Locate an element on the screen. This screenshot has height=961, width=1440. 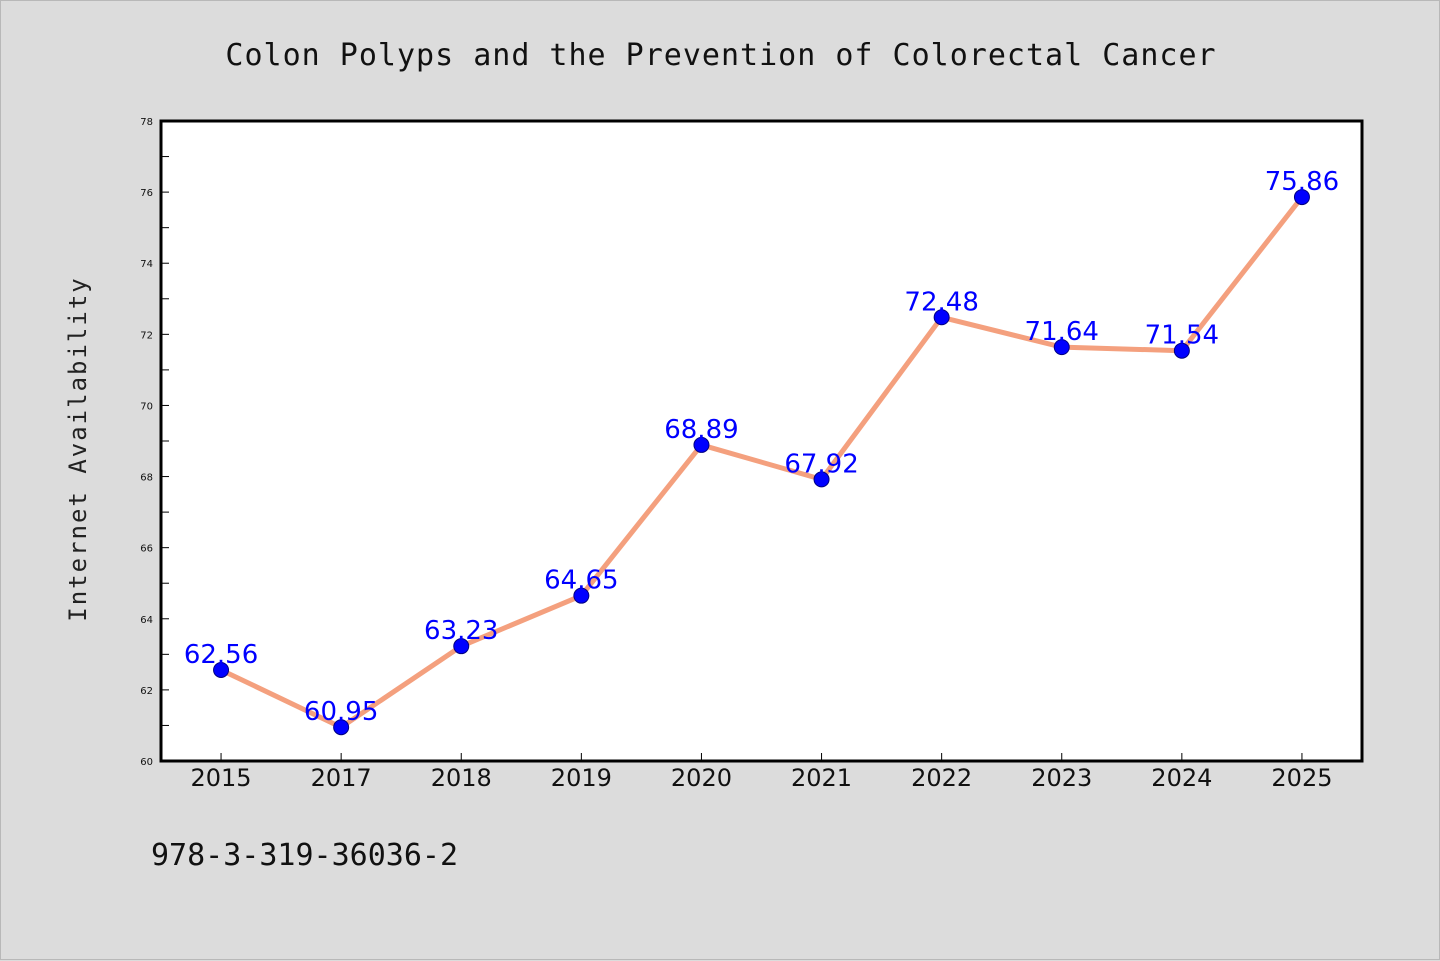
data-label: 64.65 is located at coordinates (581, 581).